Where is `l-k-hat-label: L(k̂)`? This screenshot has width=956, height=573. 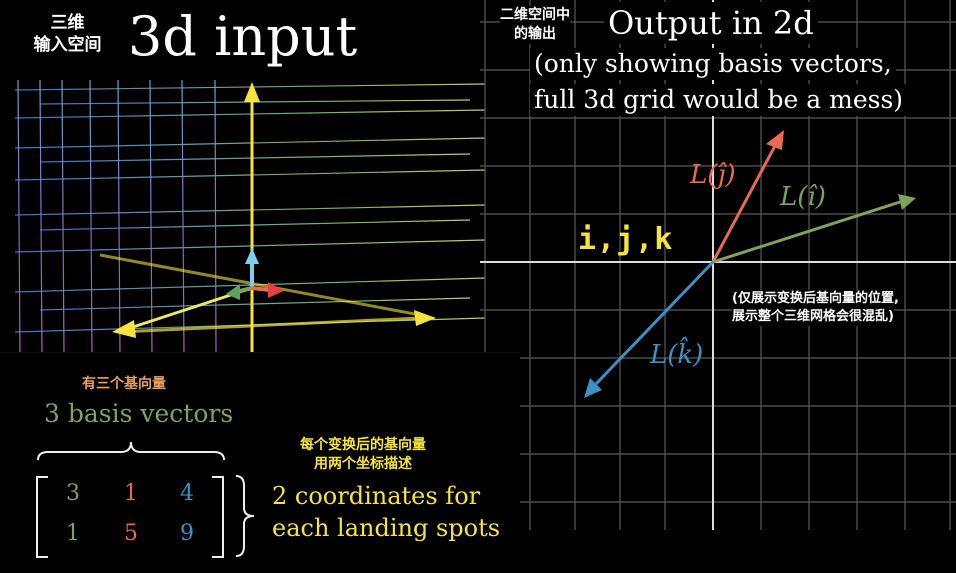
l-k-hat-label: L(k̂) is located at coordinates (677, 355).